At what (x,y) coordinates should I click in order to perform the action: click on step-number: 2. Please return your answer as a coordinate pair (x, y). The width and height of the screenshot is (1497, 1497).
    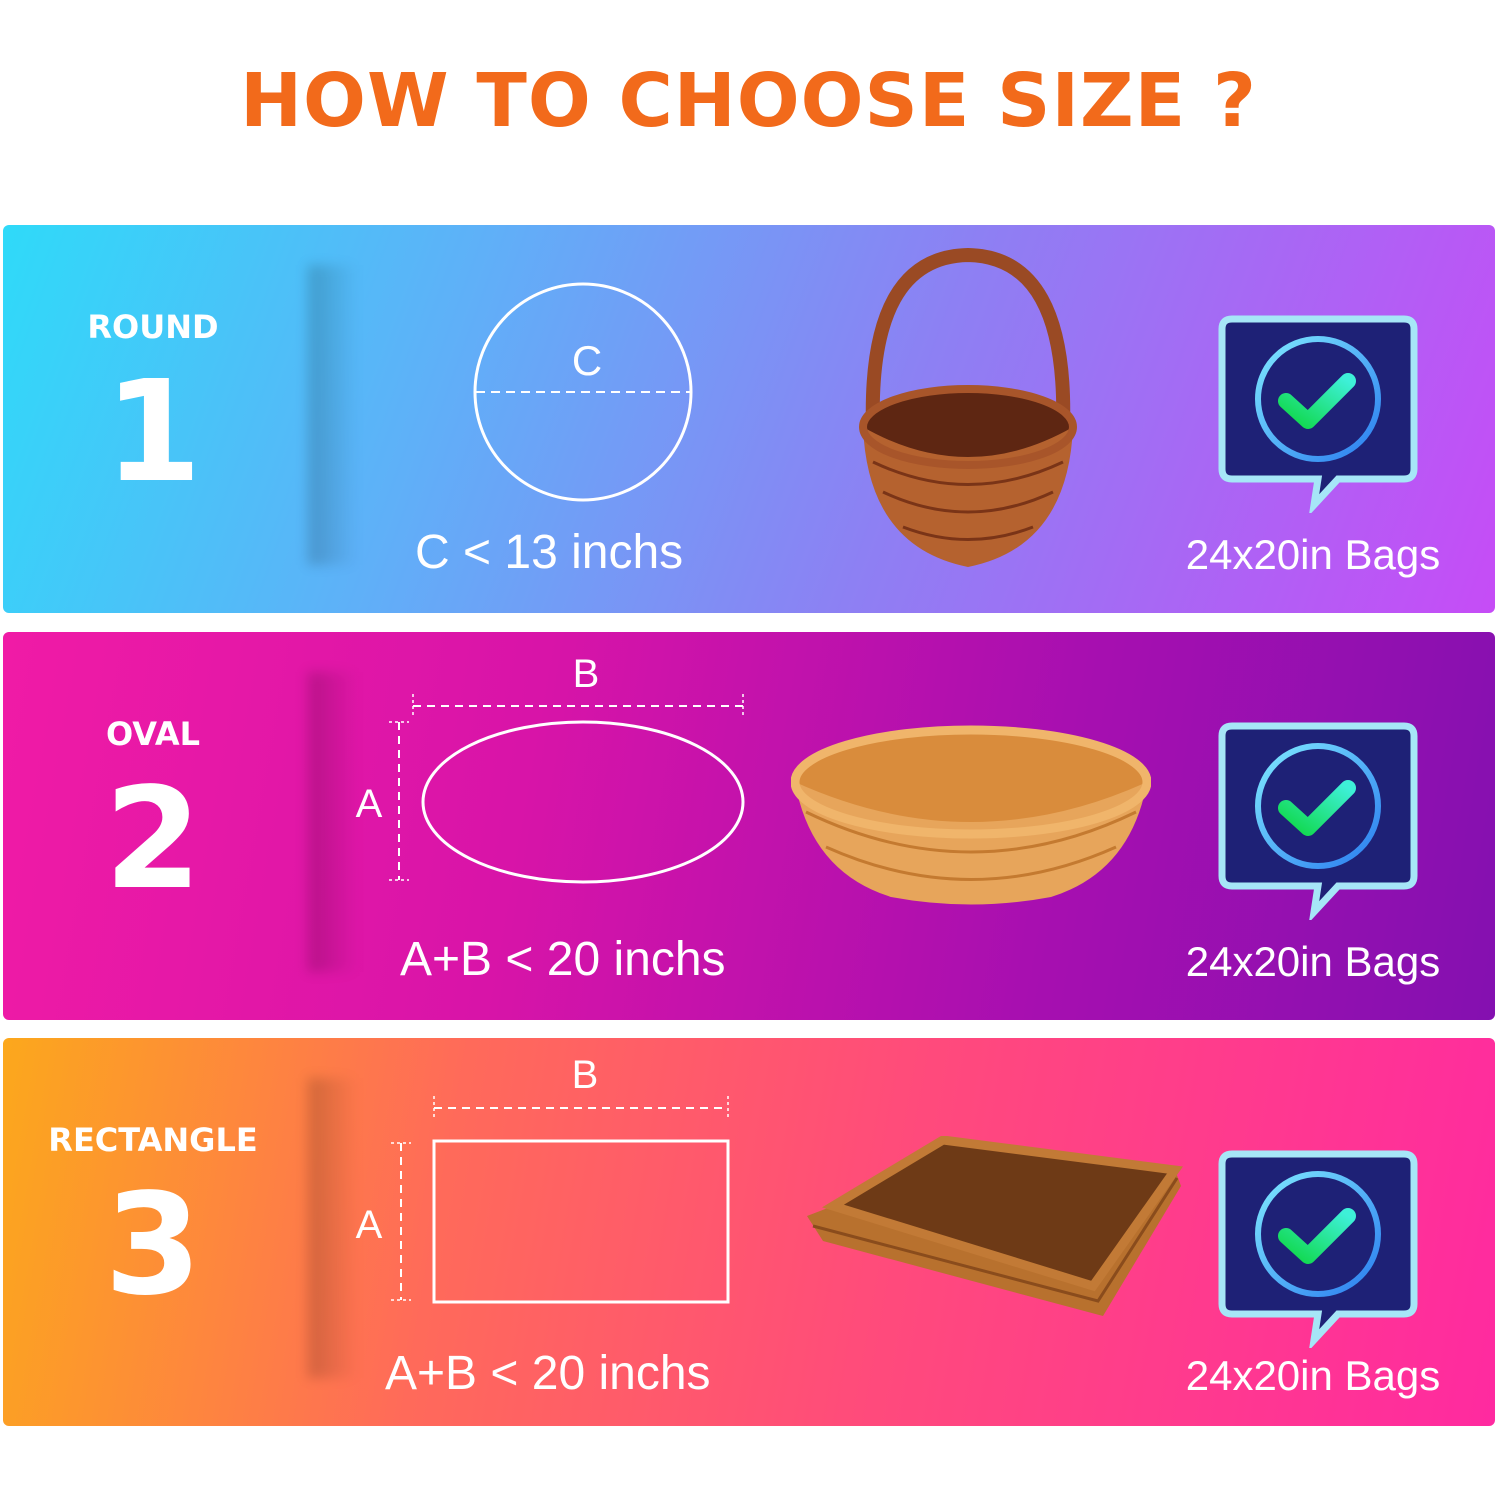
    Looking at the image, I should click on (153, 839).